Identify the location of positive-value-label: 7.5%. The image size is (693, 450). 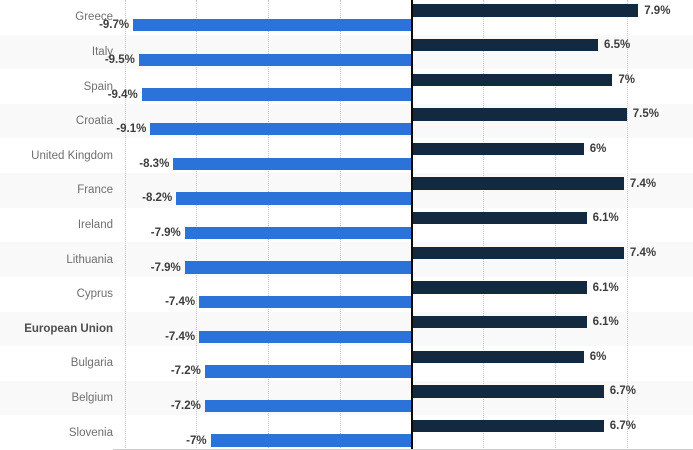
(645, 114).